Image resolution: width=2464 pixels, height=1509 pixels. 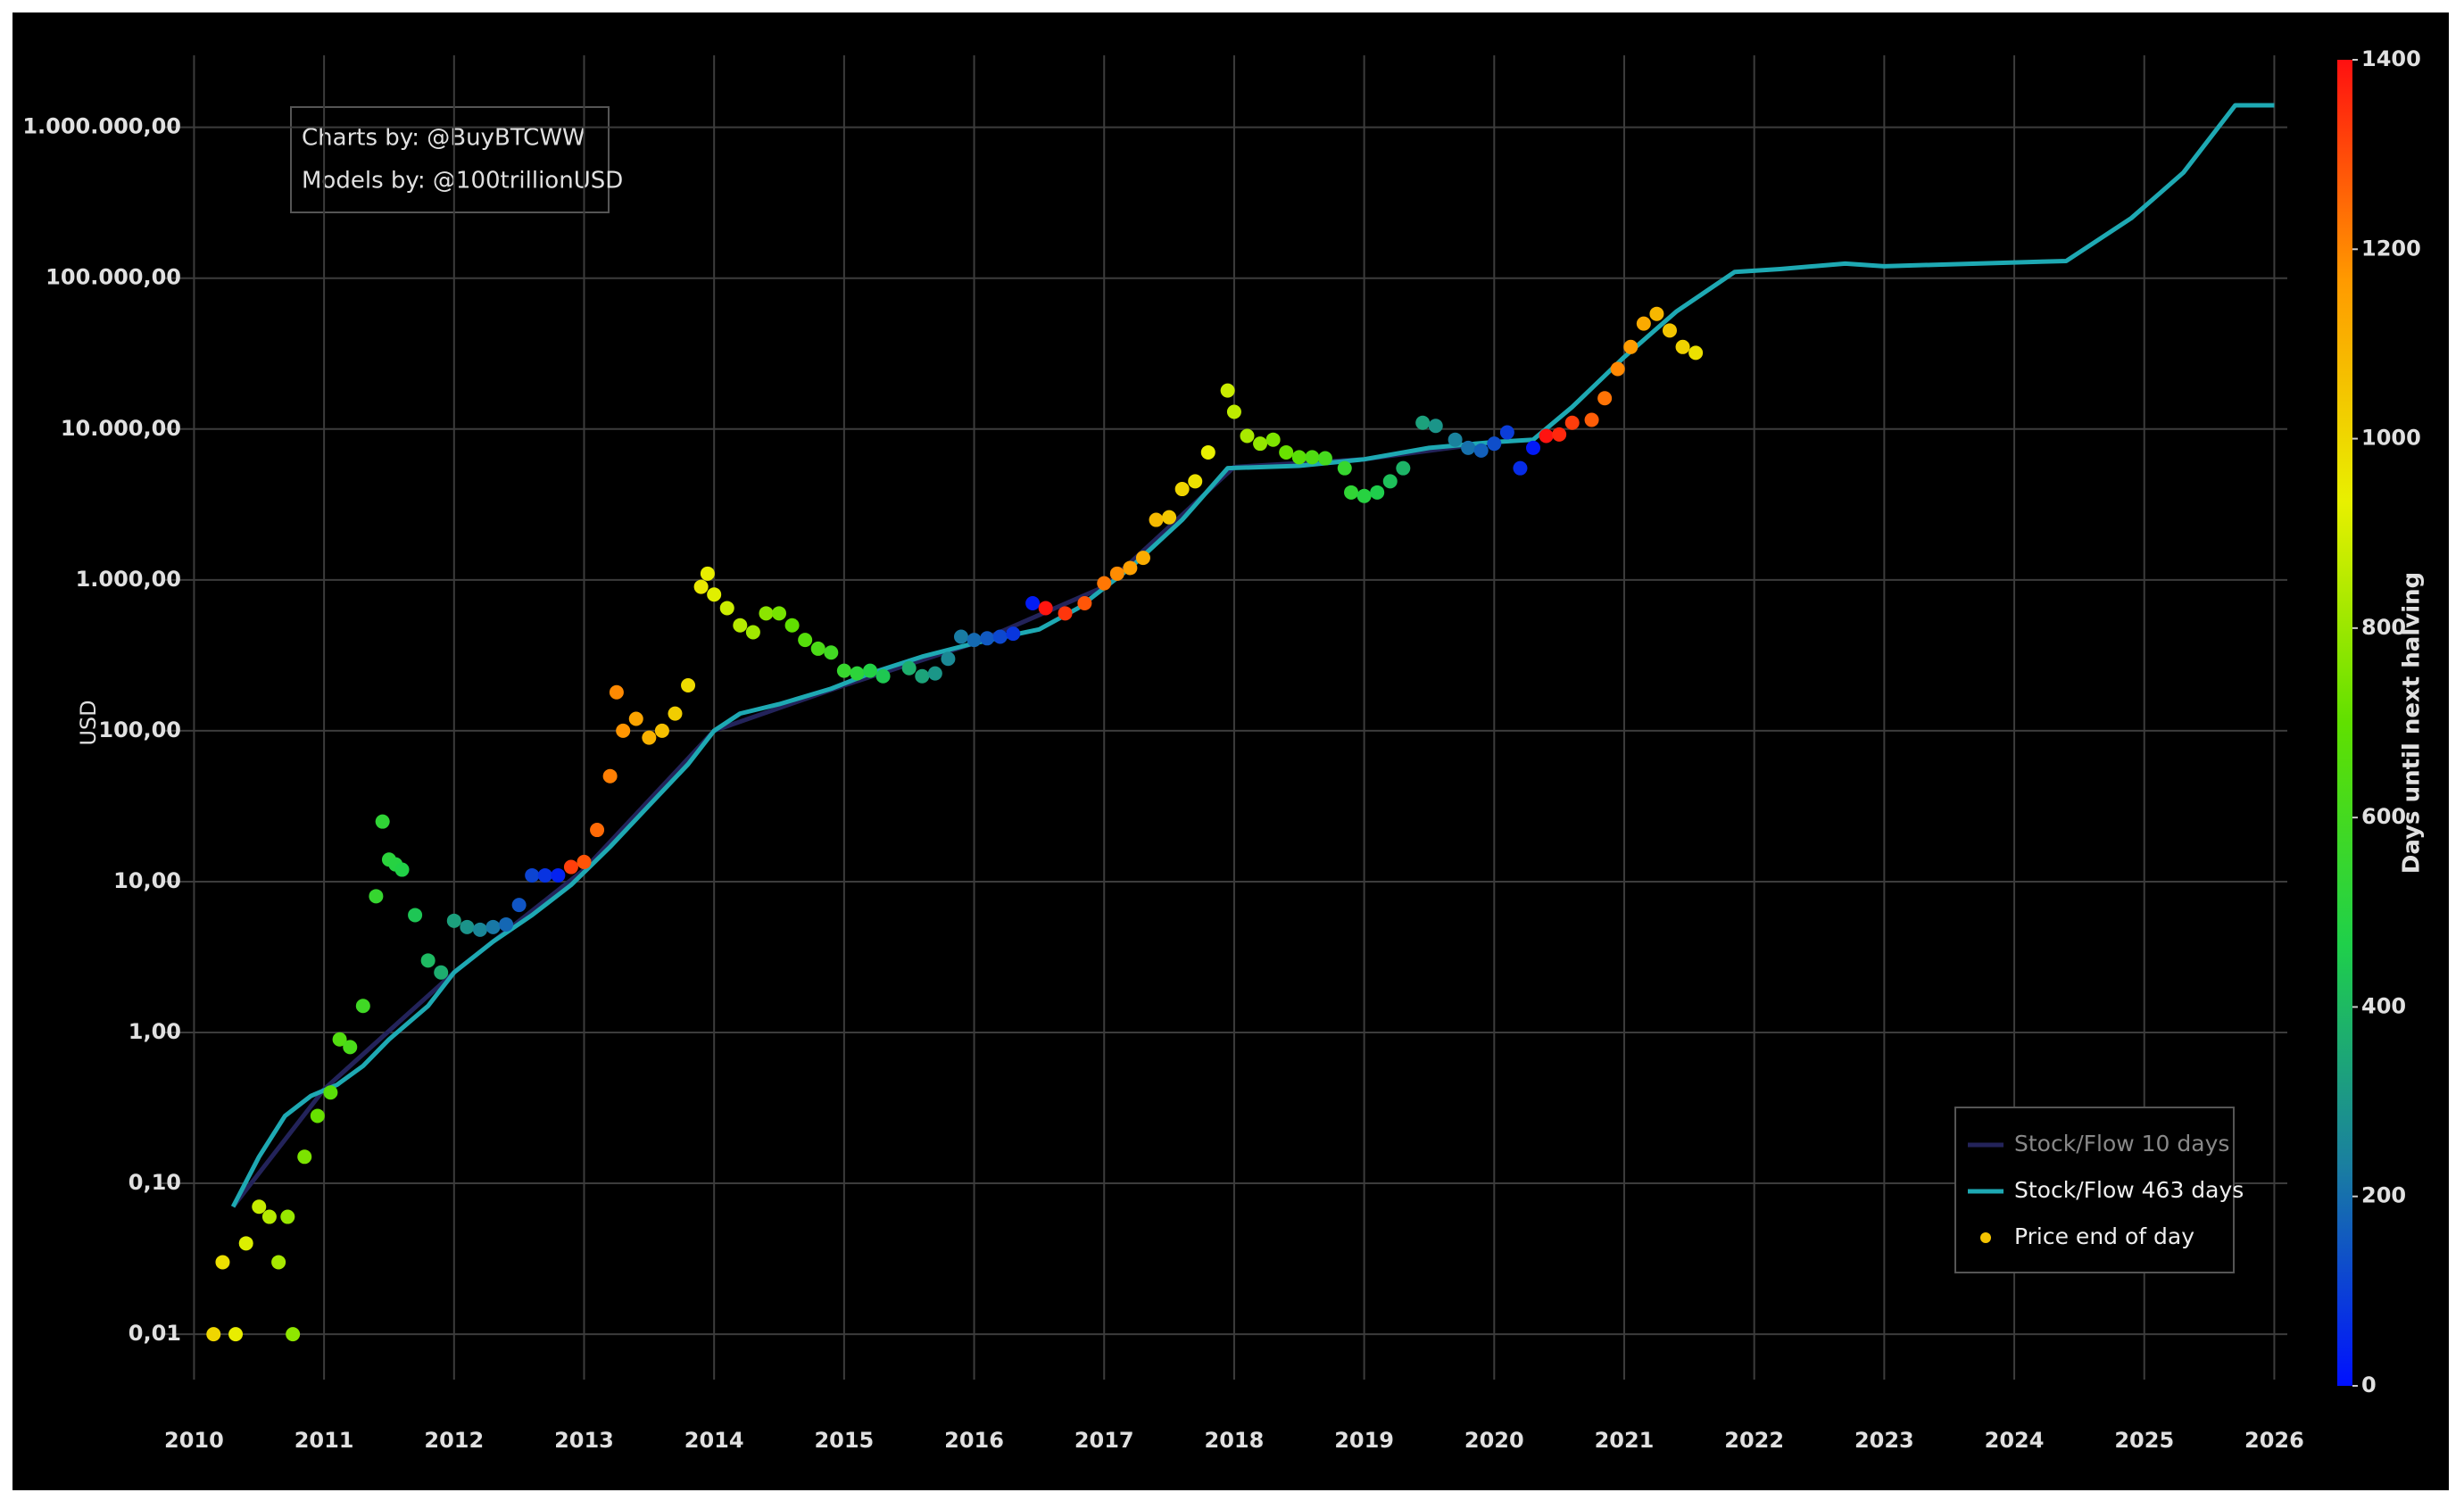 What do you see at coordinates (1884, 1440) in the screenshot?
I see `x-tick-label: 2023` at bounding box center [1884, 1440].